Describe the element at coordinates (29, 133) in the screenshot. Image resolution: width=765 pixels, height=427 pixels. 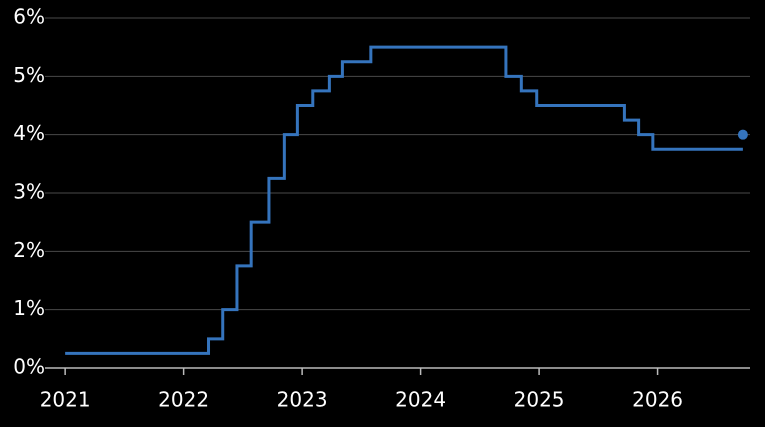
I see `y-tick-label: 4%` at that location.